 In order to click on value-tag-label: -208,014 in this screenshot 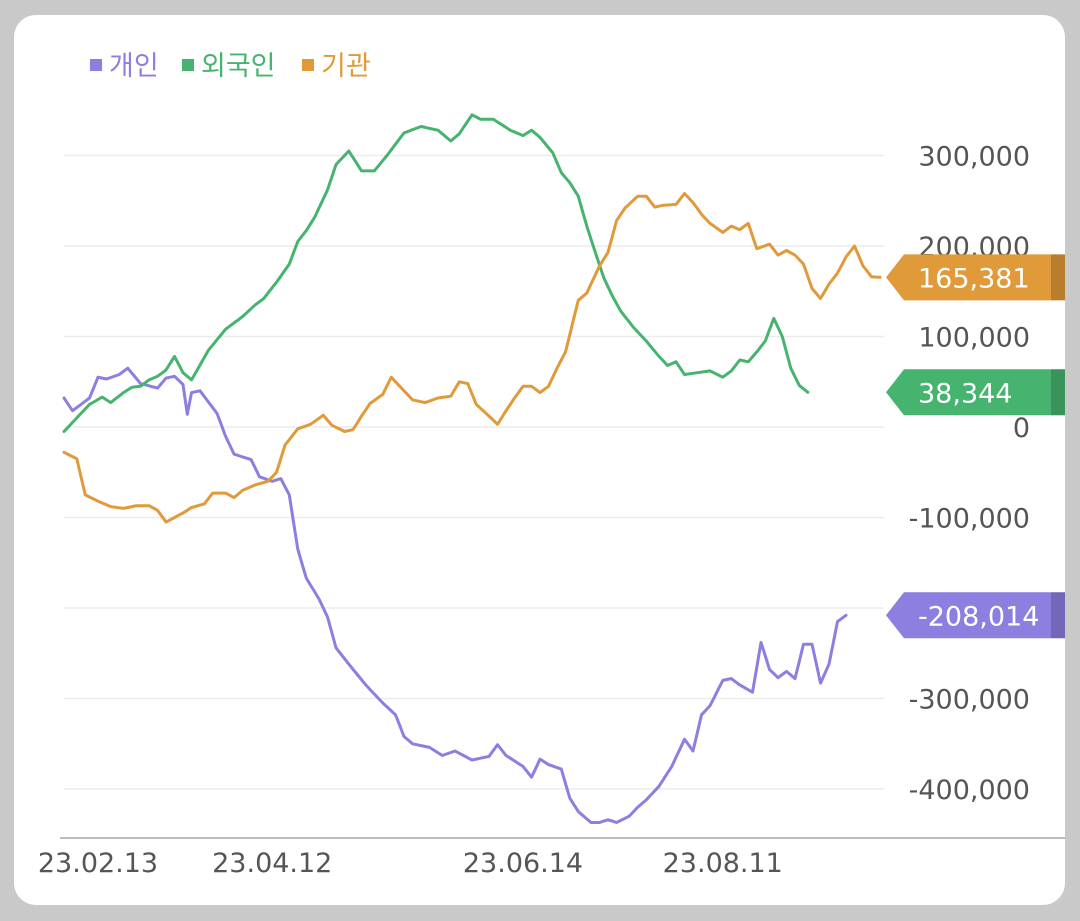, I will do `click(978, 616)`.